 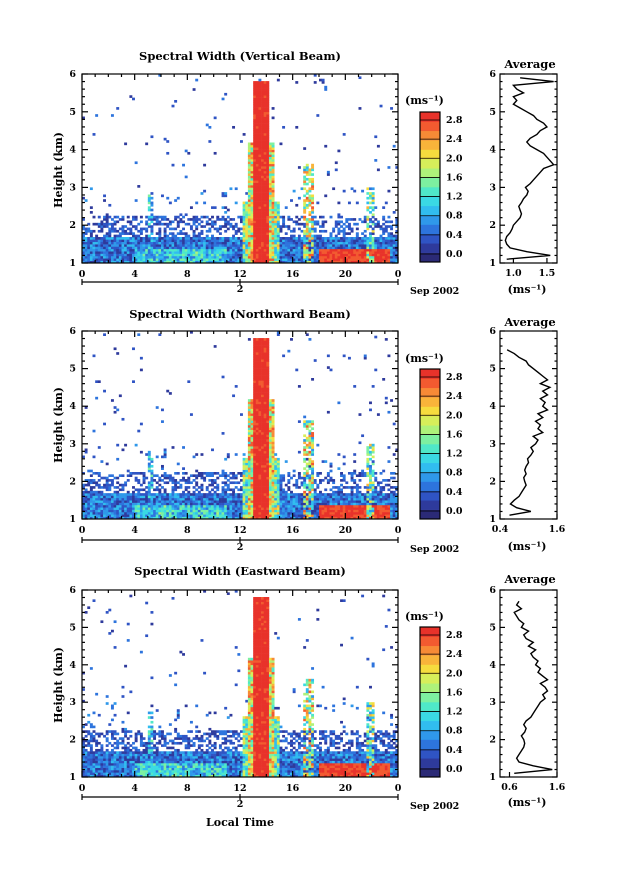 What do you see at coordinates (346, 788) in the screenshot?
I see `panel-3-xtick: 20` at bounding box center [346, 788].